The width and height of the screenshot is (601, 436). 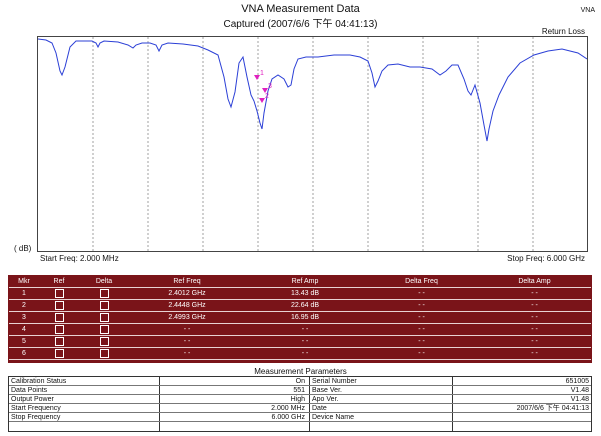 I want to click on captured-timestamp: Captured (2007/6/6 下午 04:41:13), so click(x=300, y=24).